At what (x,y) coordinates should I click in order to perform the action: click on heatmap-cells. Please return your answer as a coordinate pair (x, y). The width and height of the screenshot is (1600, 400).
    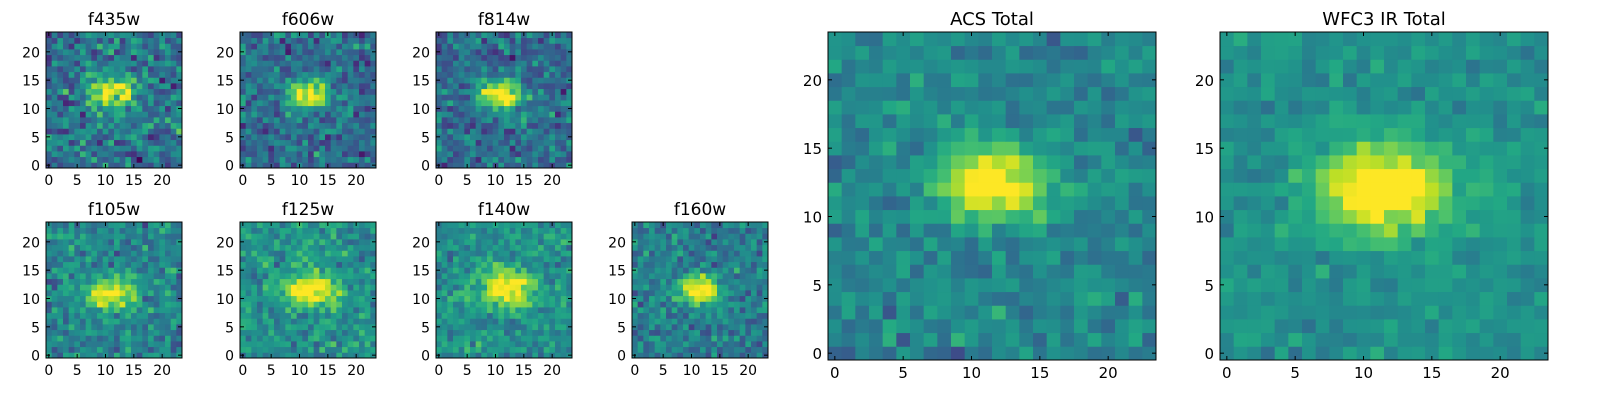
    Looking at the image, I should click on (308, 100).